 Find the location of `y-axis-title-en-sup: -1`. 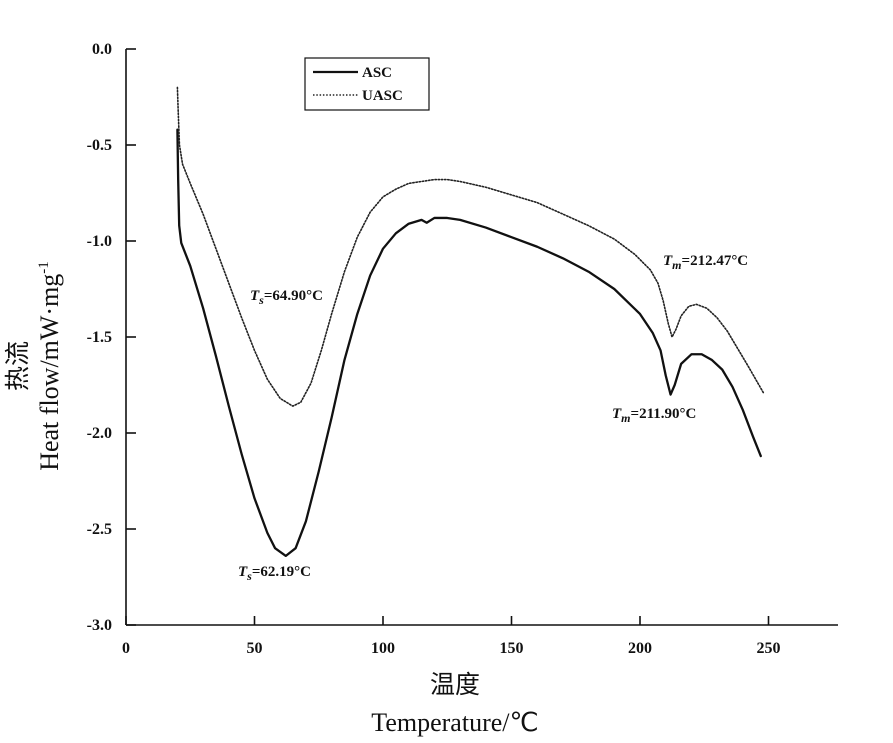

y-axis-title-en-sup: -1 is located at coordinates (44, 267).